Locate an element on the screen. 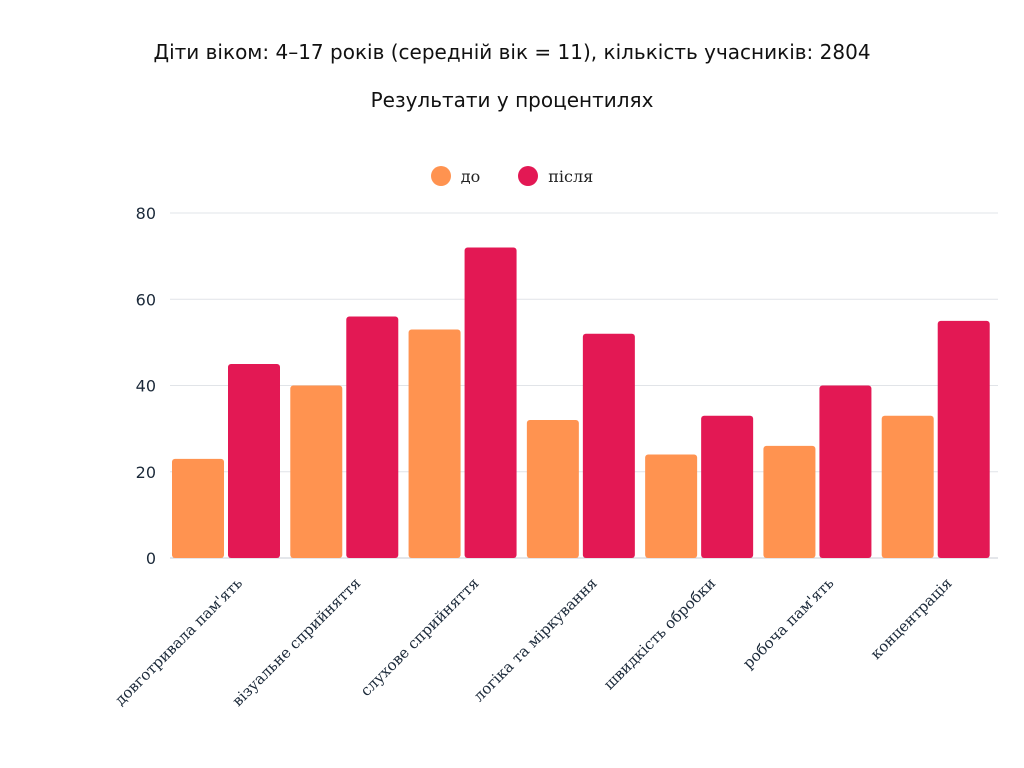 This screenshot has width=1024, height=768. legend-label-before: до is located at coordinates (470, 176).